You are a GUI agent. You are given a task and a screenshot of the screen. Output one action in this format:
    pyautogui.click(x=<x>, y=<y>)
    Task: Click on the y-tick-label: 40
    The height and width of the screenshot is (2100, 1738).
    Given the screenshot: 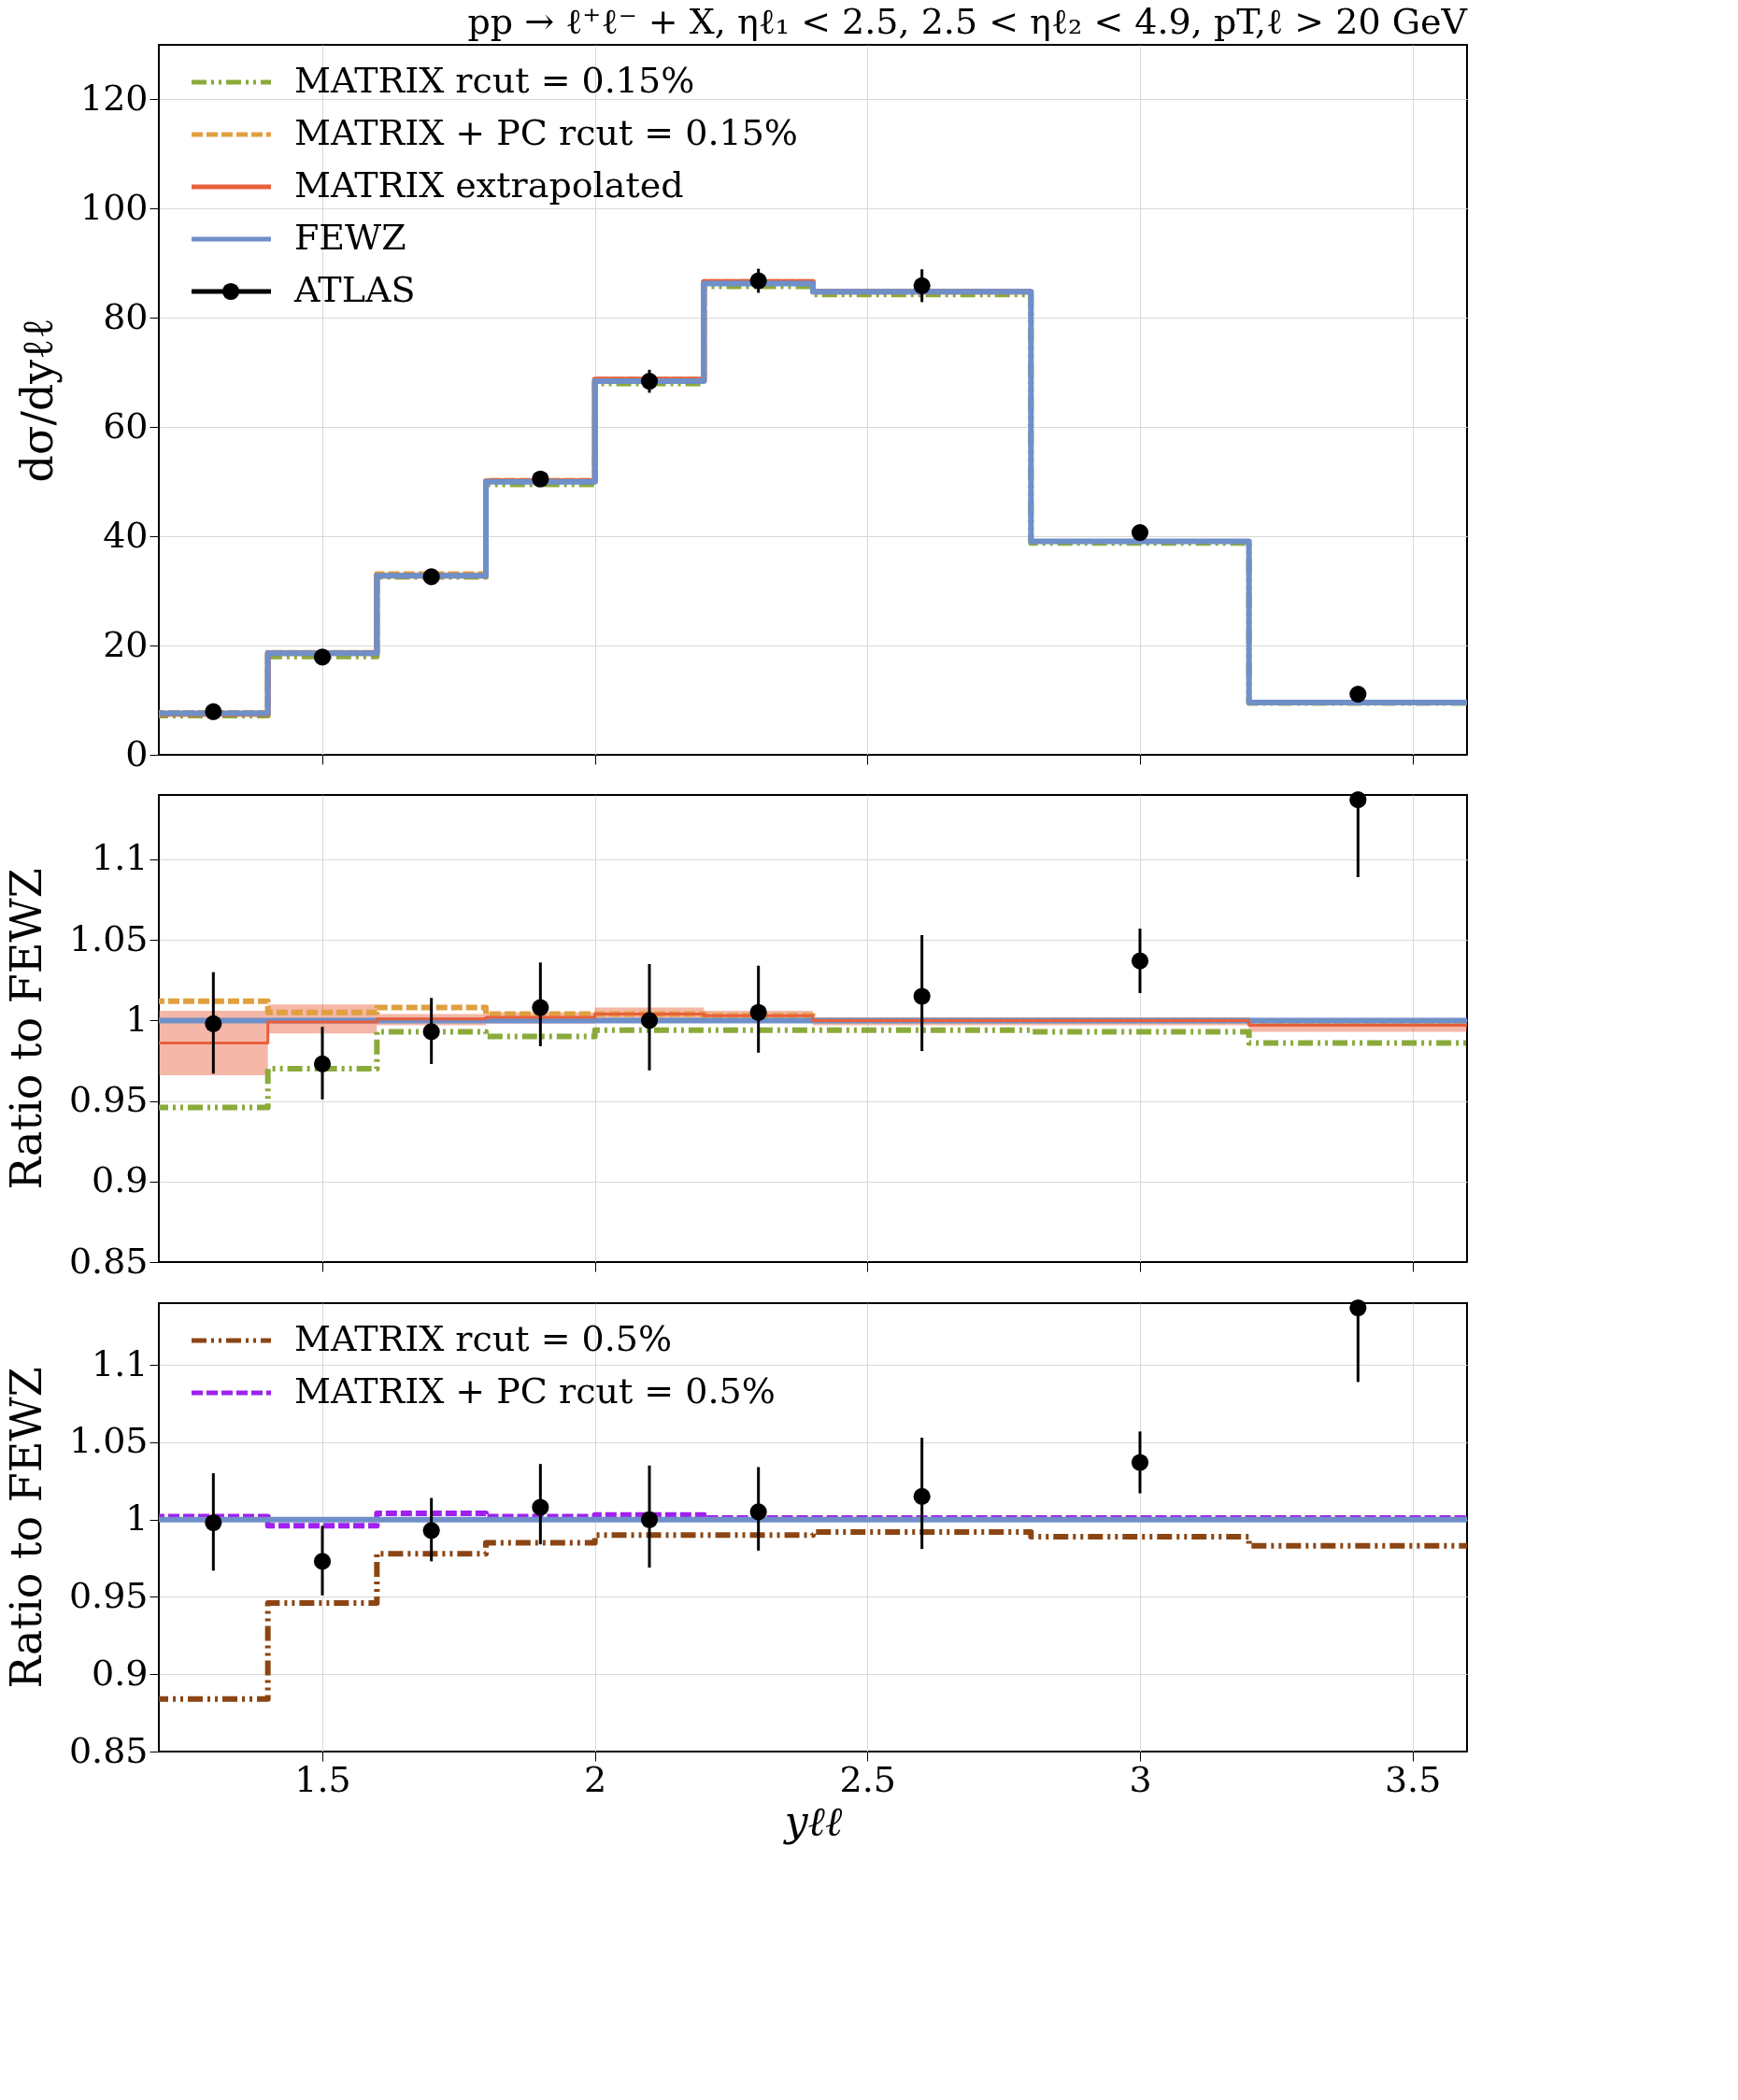 What is the action you would take?
    pyautogui.click(x=126, y=535)
    